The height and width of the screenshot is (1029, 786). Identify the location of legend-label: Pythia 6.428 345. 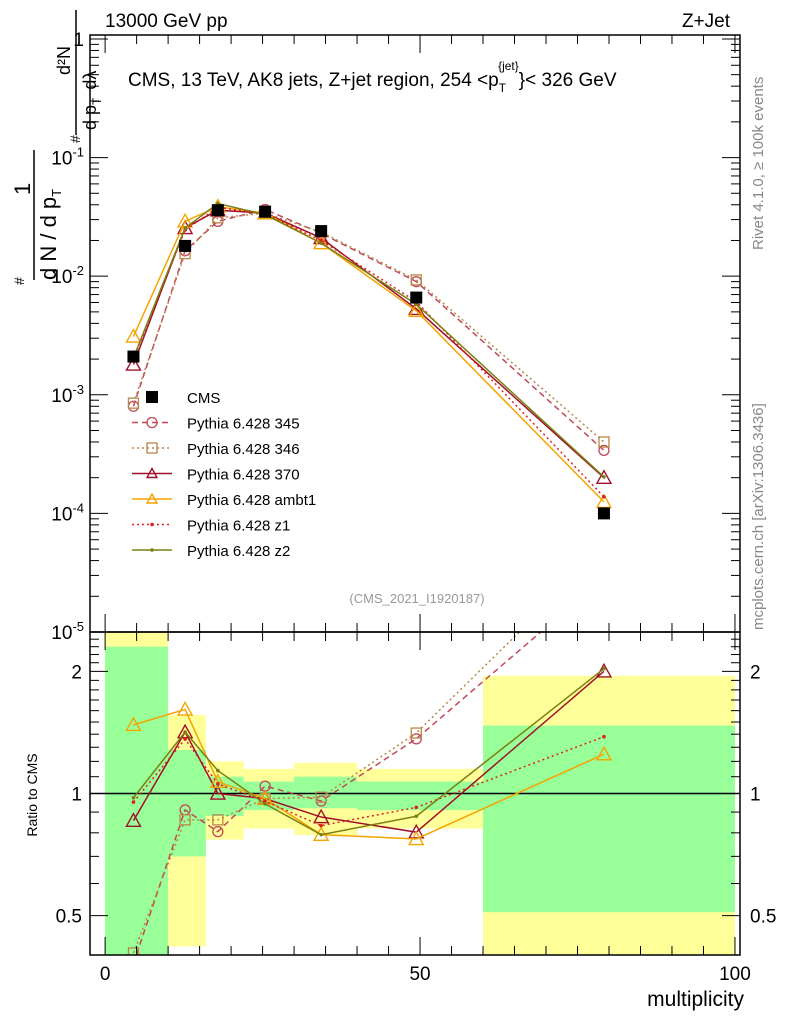
(243, 424).